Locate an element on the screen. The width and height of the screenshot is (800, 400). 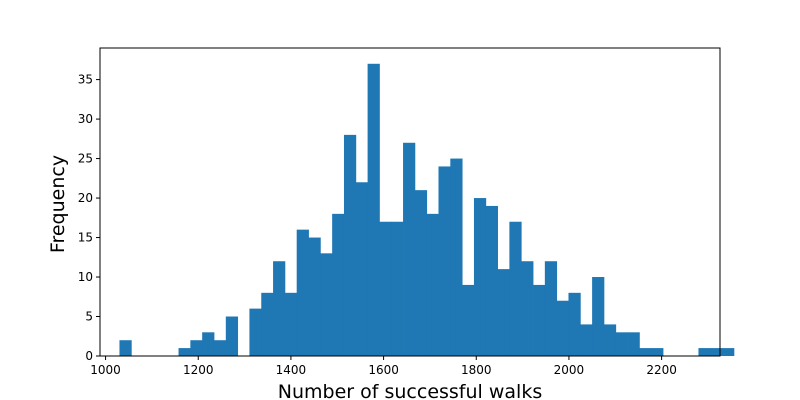
x-axis-ticks: 1000 1200 1400 1600 1800 2000 2200 is located at coordinates (383, 366).